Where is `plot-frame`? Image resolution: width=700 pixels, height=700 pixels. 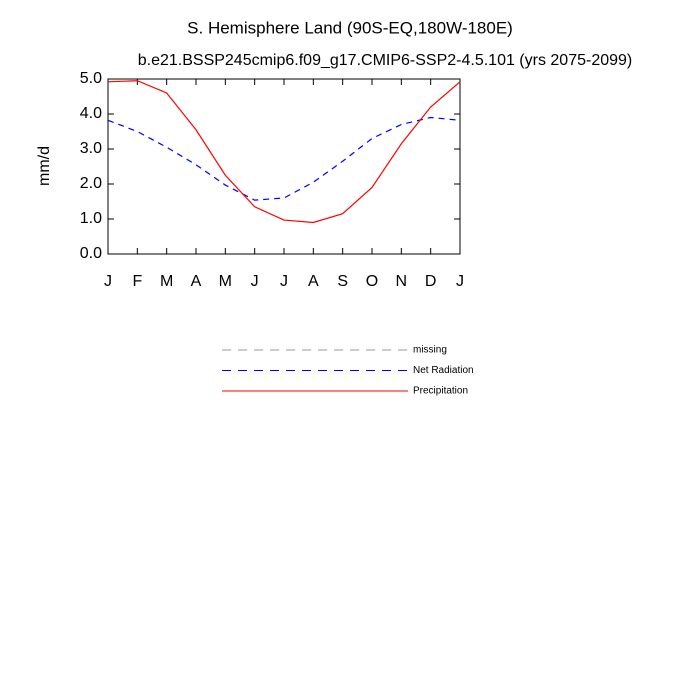
plot-frame is located at coordinates (284, 166).